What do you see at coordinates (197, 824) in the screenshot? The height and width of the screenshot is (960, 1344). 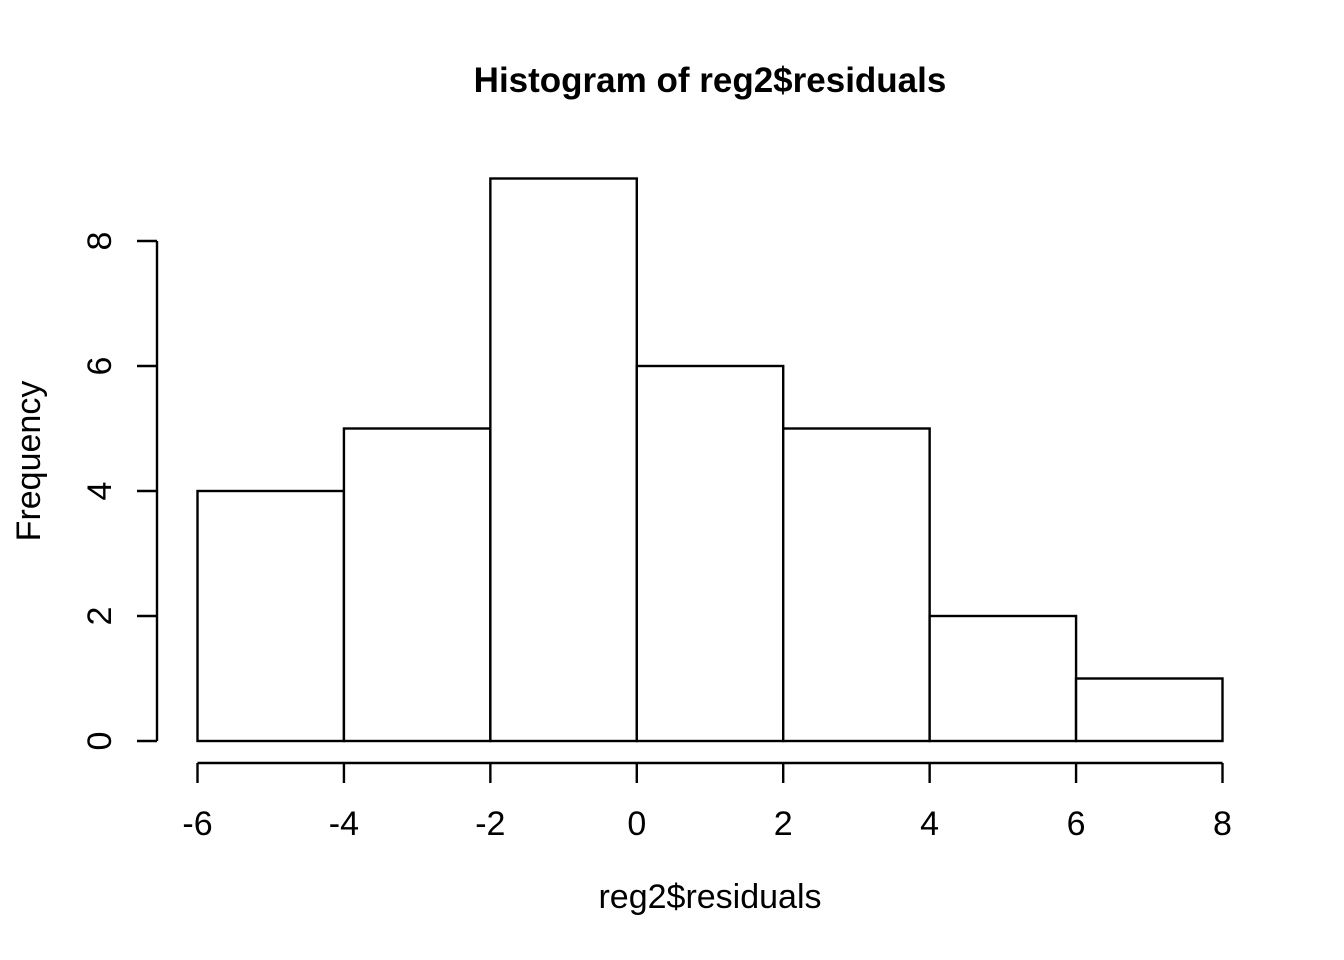 I see `x-axis-tick-label: -6` at bounding box center [197, 824].